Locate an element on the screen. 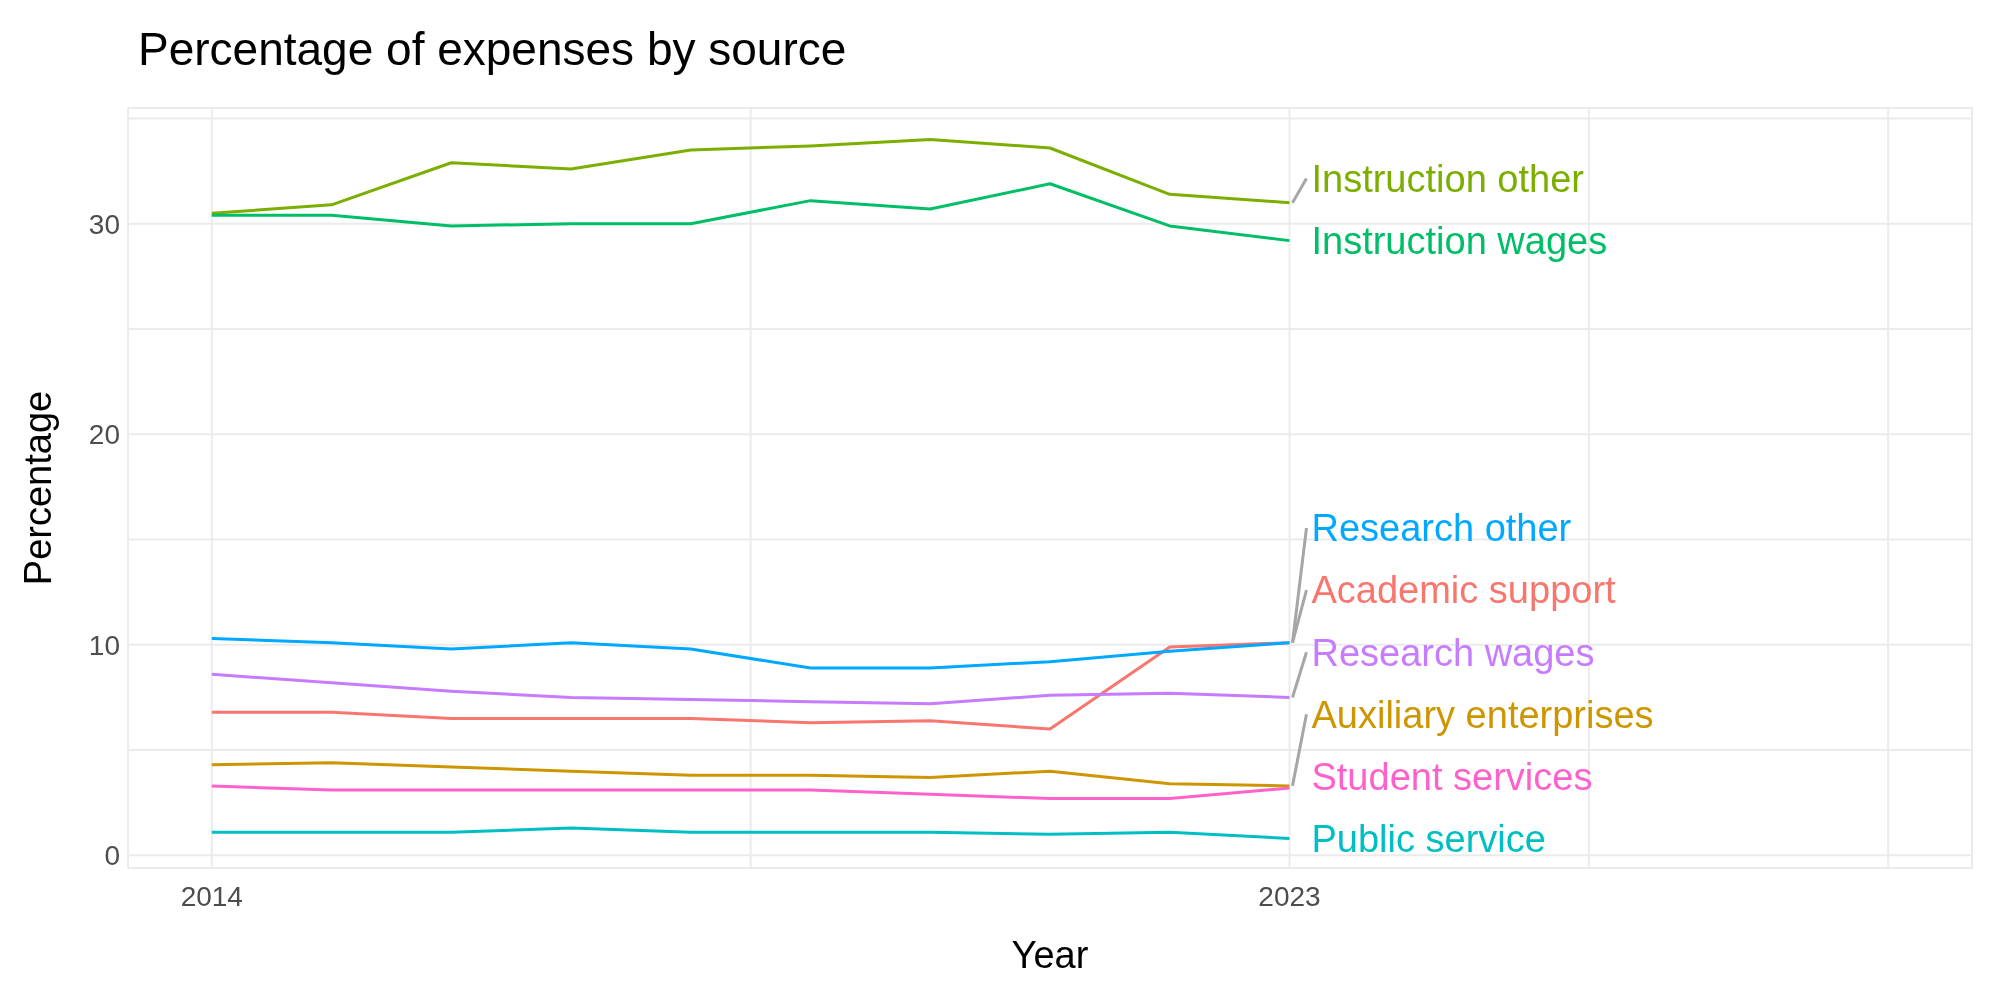 This screenshot has height=1000, width=2000. series-label: Instruction wages is located at coordinates (1459, 240).